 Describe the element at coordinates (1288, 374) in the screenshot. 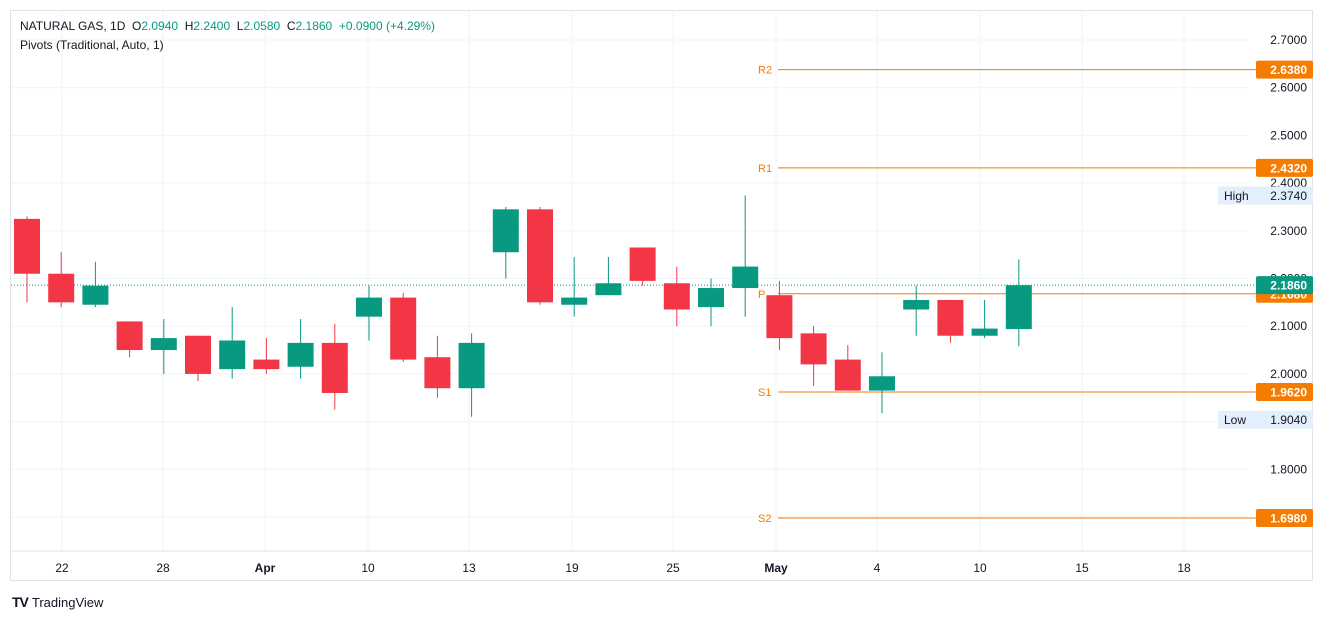

I see `y-tick-label: 2.0000` at that location.